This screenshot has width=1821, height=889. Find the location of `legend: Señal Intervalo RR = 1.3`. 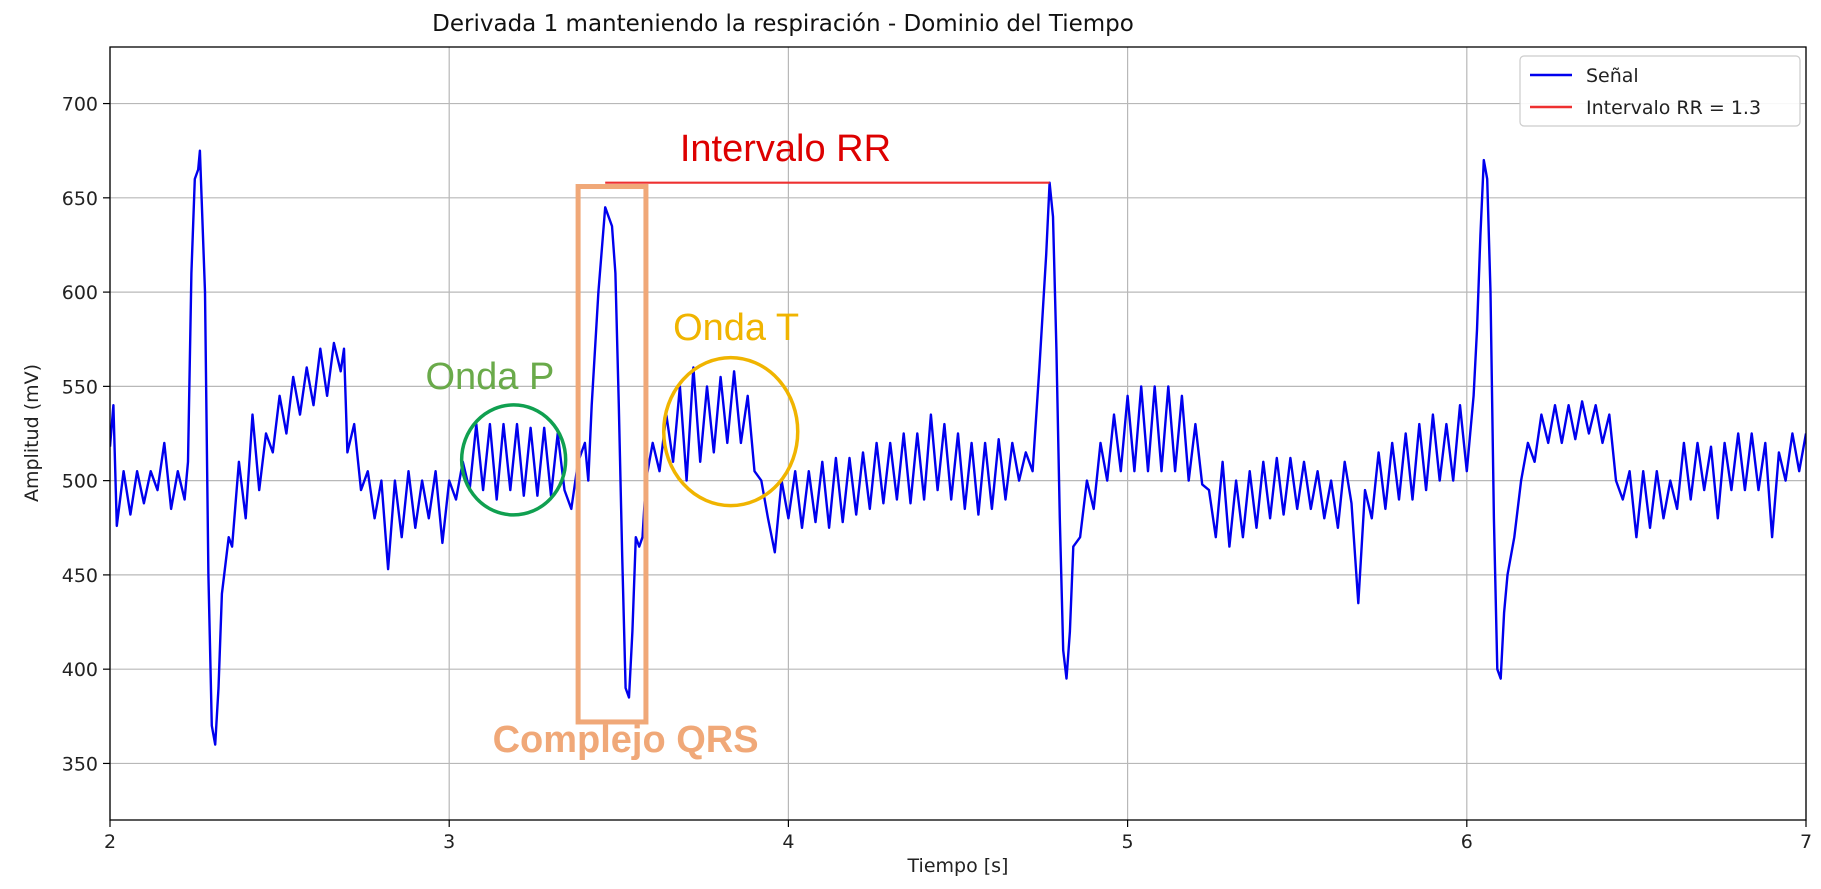

legend: Señal Intervalo RR = 1.3 is located at coordinates (1660, 91).